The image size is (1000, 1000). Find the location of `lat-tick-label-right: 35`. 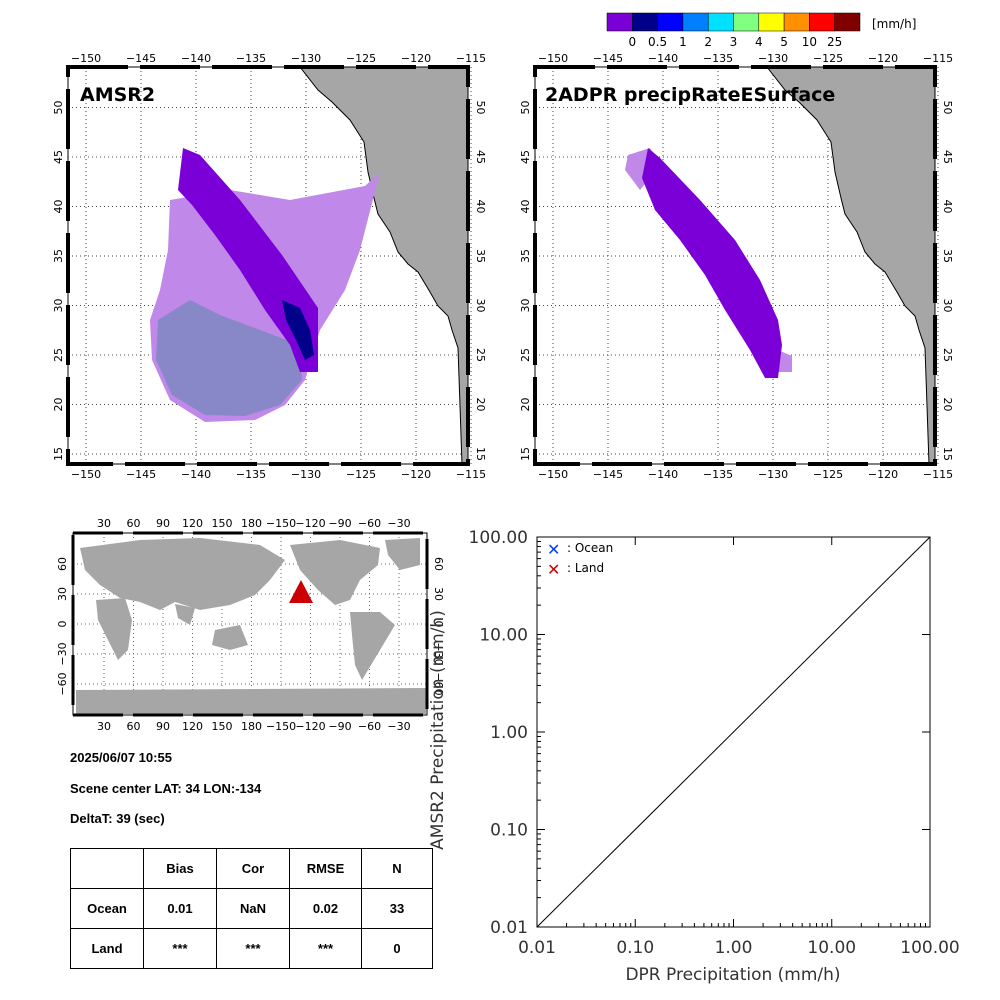

lat-tick-label-right: 35 is located at coordinates (480, 256).